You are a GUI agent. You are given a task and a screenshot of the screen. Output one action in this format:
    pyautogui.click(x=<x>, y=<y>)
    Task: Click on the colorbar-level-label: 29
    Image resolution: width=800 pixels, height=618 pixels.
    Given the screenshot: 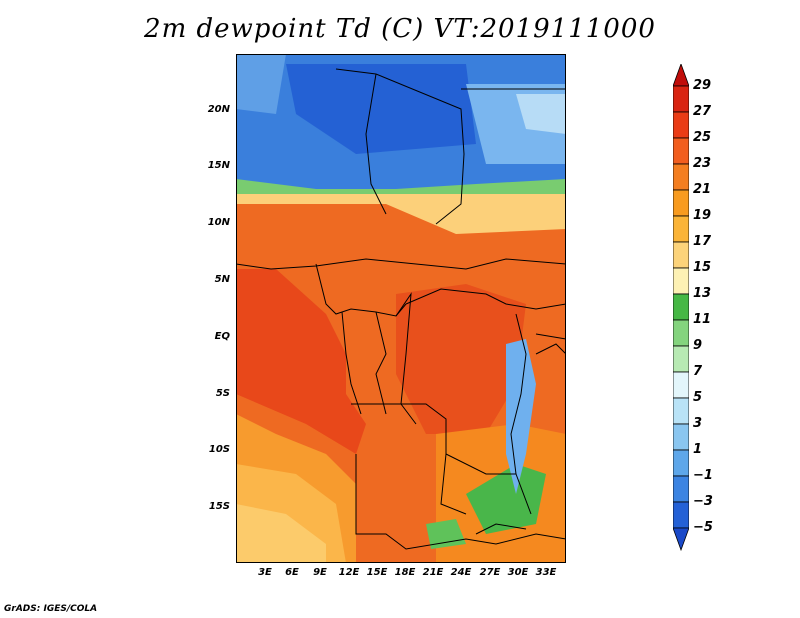 What is the action you would take?
    pyautogui.click(x=702, y=85)
    